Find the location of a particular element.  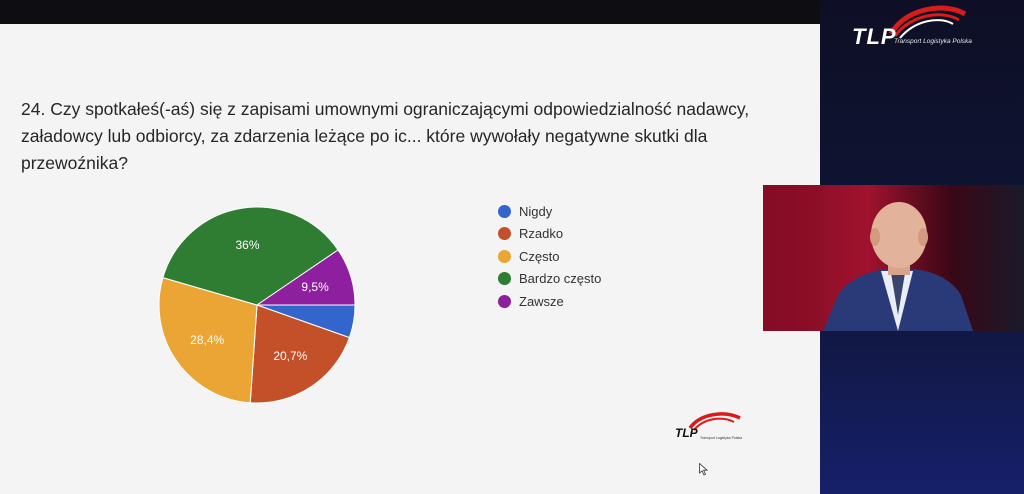

cursor-icon is located at coordinates (703, 469).